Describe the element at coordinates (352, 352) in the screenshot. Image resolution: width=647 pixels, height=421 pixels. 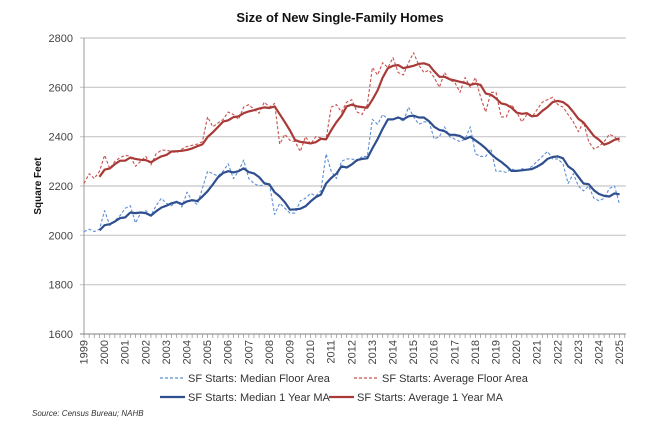
I see `x-tick-label: 2012` at that location.